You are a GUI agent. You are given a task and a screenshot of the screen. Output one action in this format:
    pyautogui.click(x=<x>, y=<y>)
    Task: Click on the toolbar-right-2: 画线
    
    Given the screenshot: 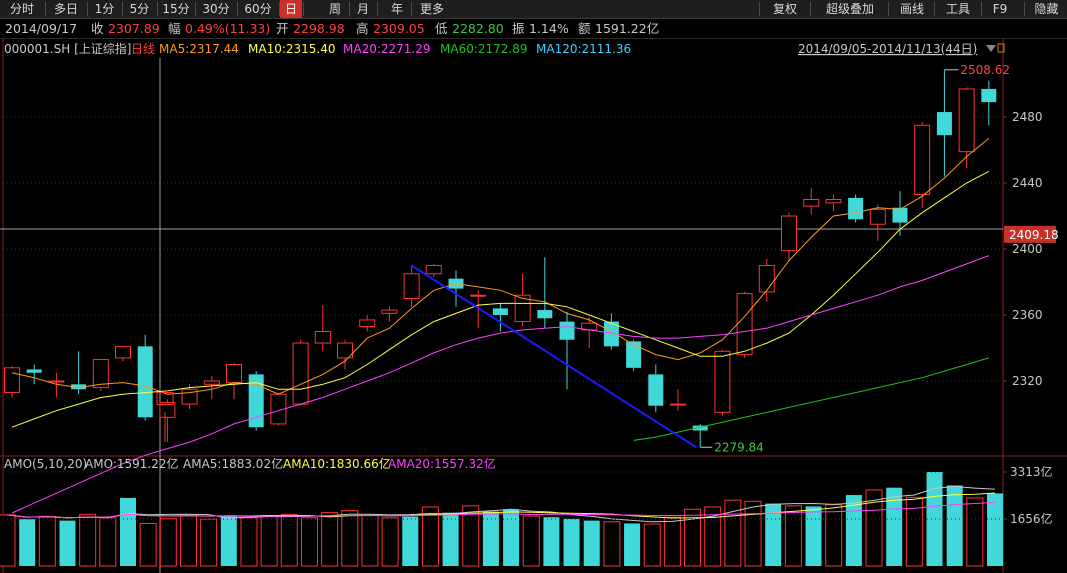 What is the action you would take?
    pyautogui.click(x=911, y=9)
    